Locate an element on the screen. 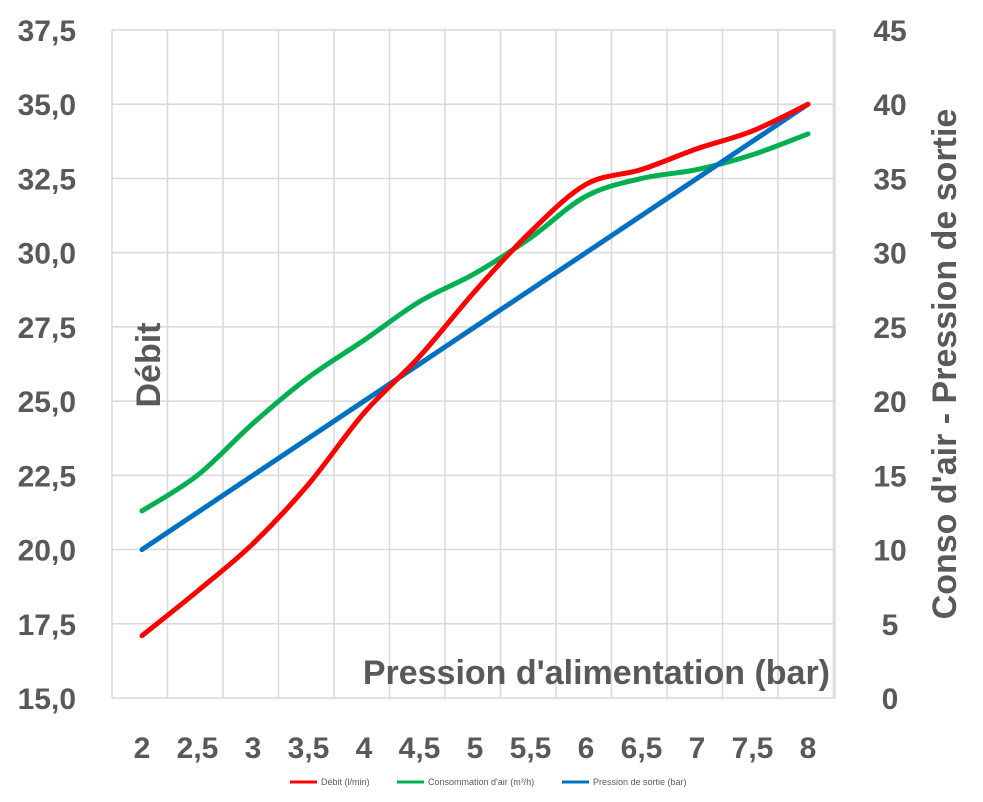 This screenshot has width=983, height=802. legend-label: Consommation d'air (m³/h) is located at coordinates (481, 782).